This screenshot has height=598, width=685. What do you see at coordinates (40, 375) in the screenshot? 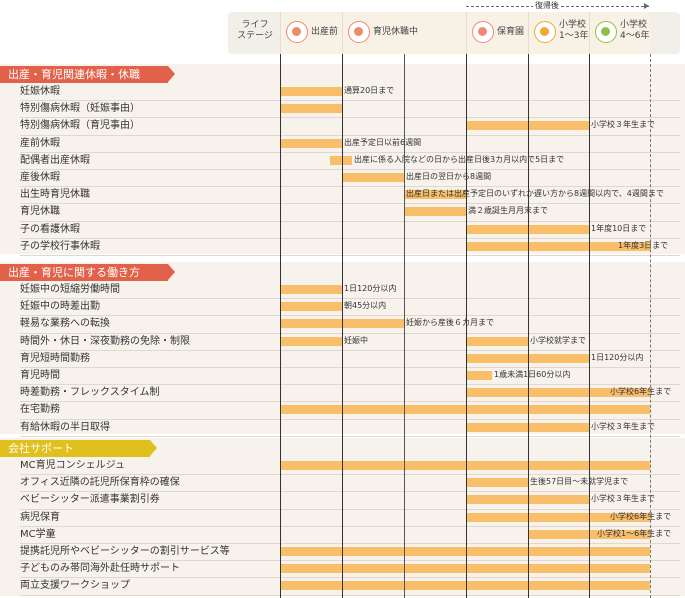
I see `row-label: 育児時間` at bounding box center [40, 375].